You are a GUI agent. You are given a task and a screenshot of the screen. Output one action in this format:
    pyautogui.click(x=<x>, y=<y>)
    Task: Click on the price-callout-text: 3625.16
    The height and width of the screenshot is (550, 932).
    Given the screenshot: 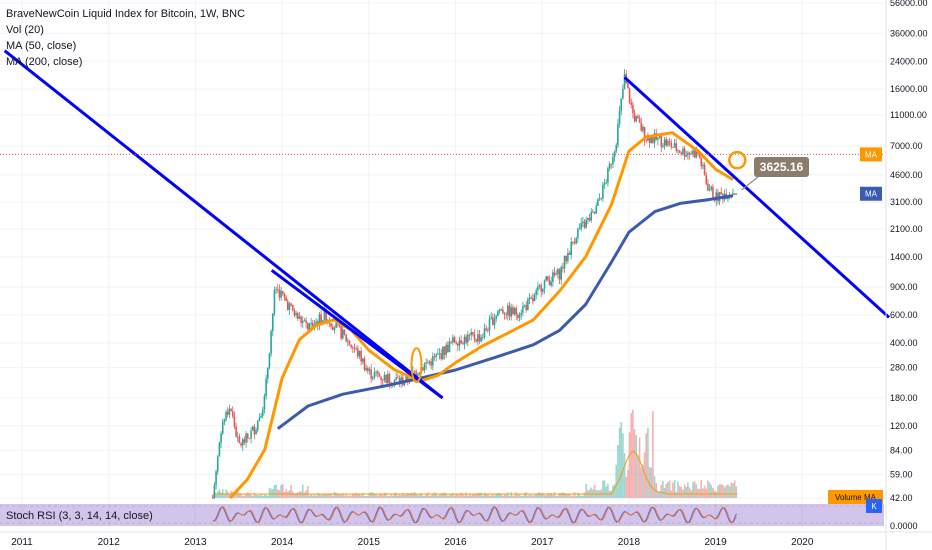 What is the action you would take?
    pyautogui.click(x=782, y=167)
    